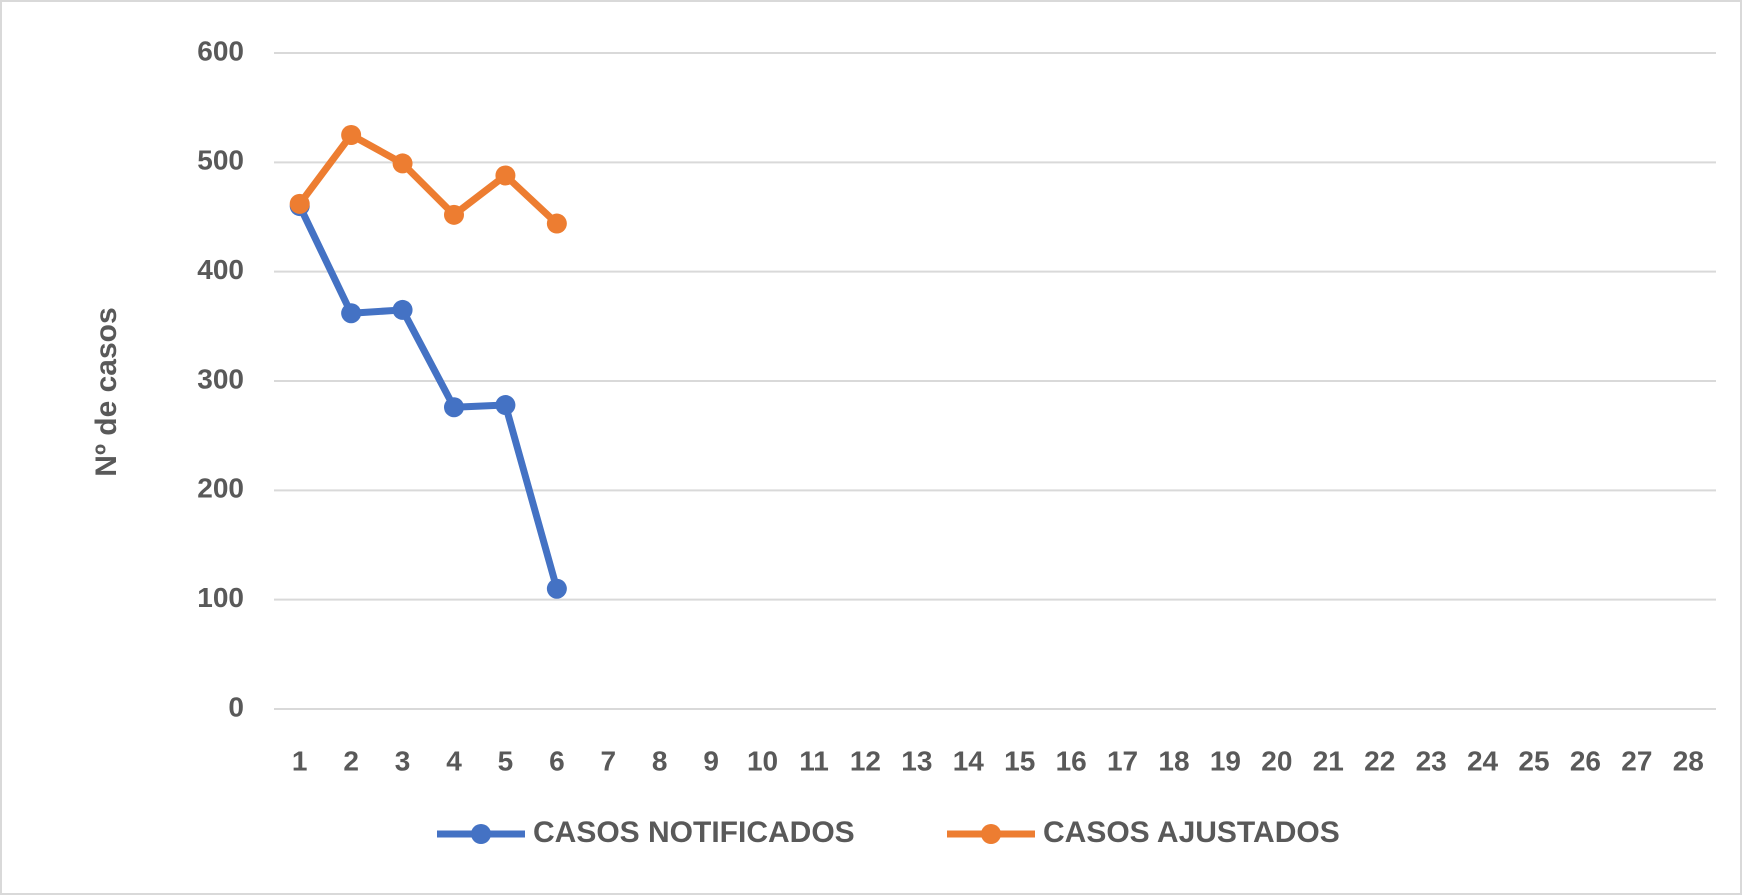 Image resolution: width=1742 pixels, height=895 pixels. I want to click on y-tick-label: 400, so click(220, 269).